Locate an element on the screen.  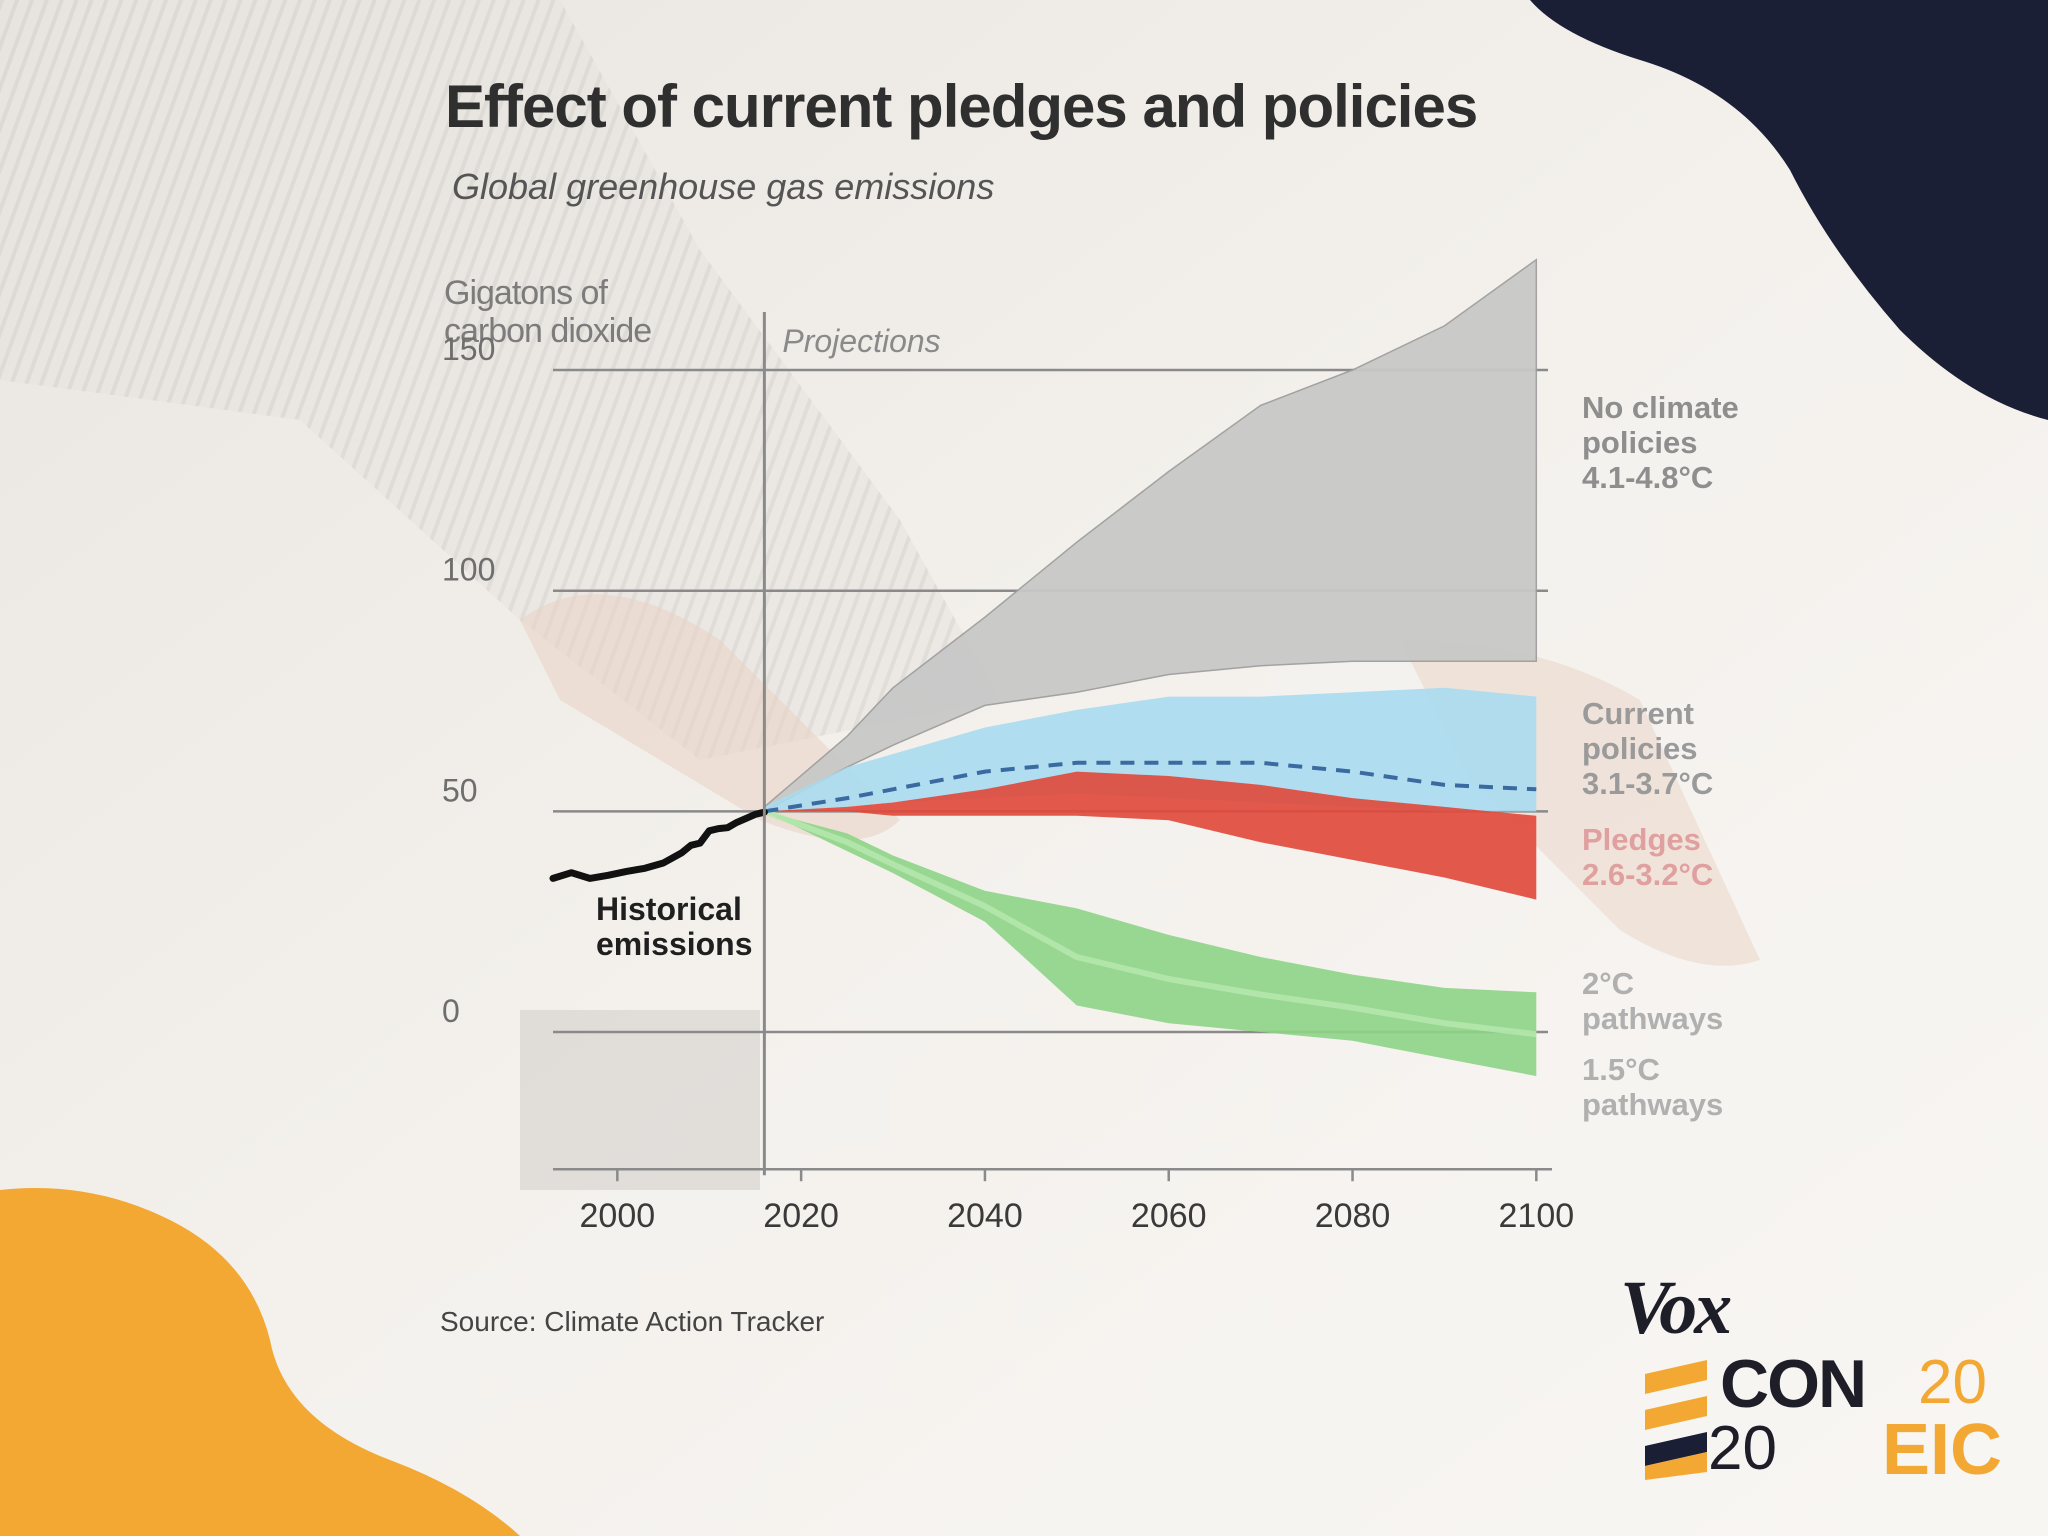
historical-label-line: Historical is located at coordinates (669, 909).